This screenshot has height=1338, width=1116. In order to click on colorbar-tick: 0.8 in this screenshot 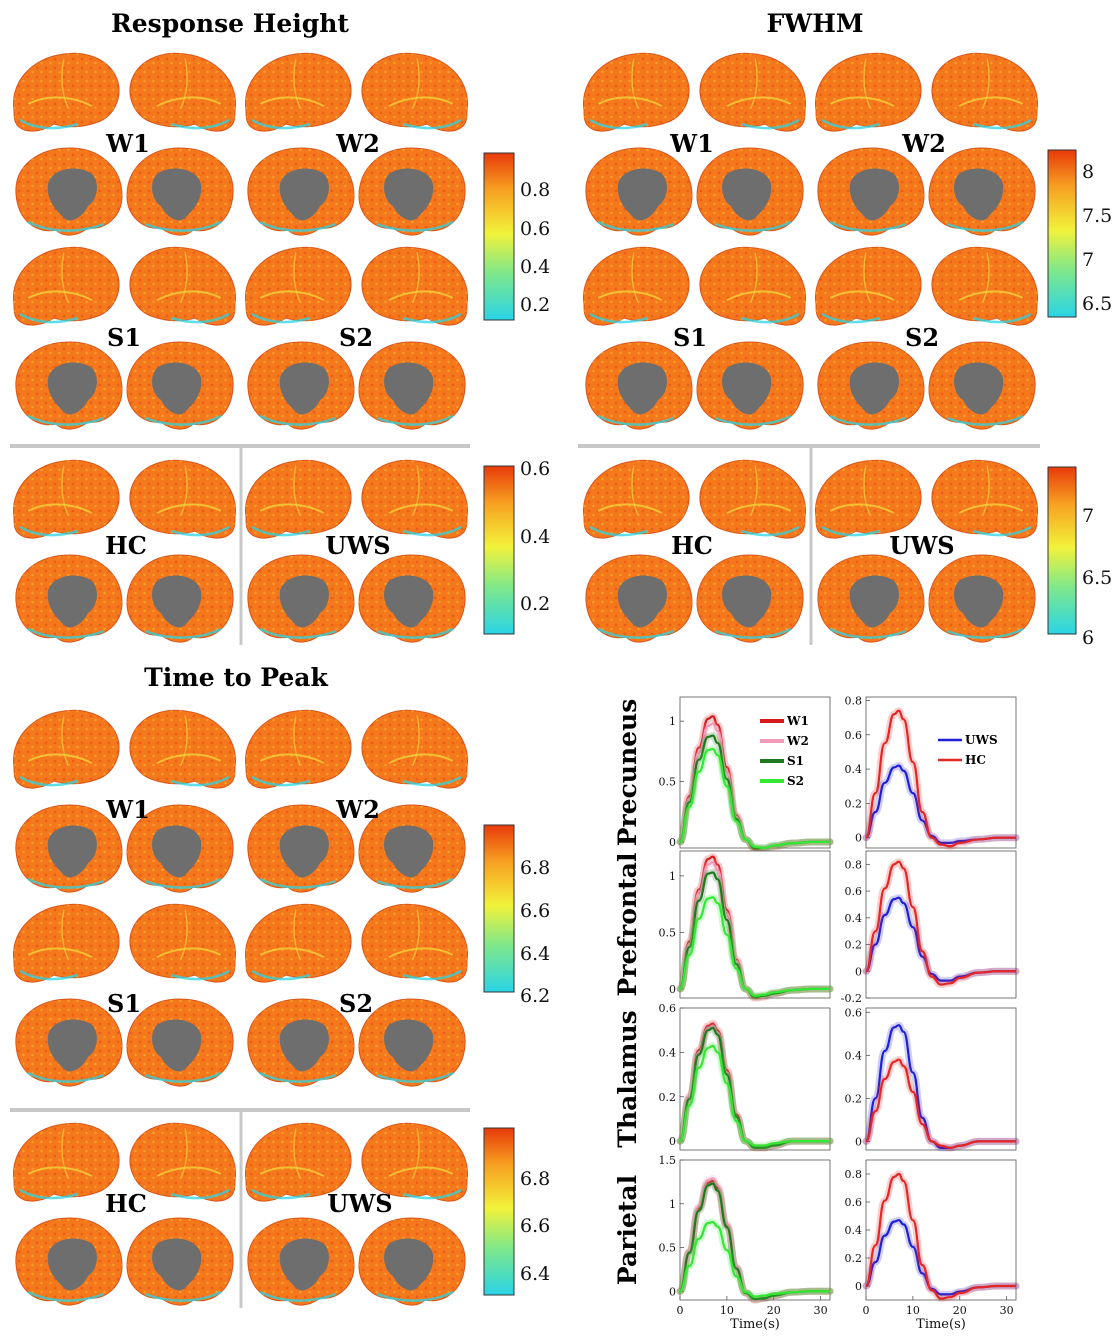, I will do `click(535, 190)`.